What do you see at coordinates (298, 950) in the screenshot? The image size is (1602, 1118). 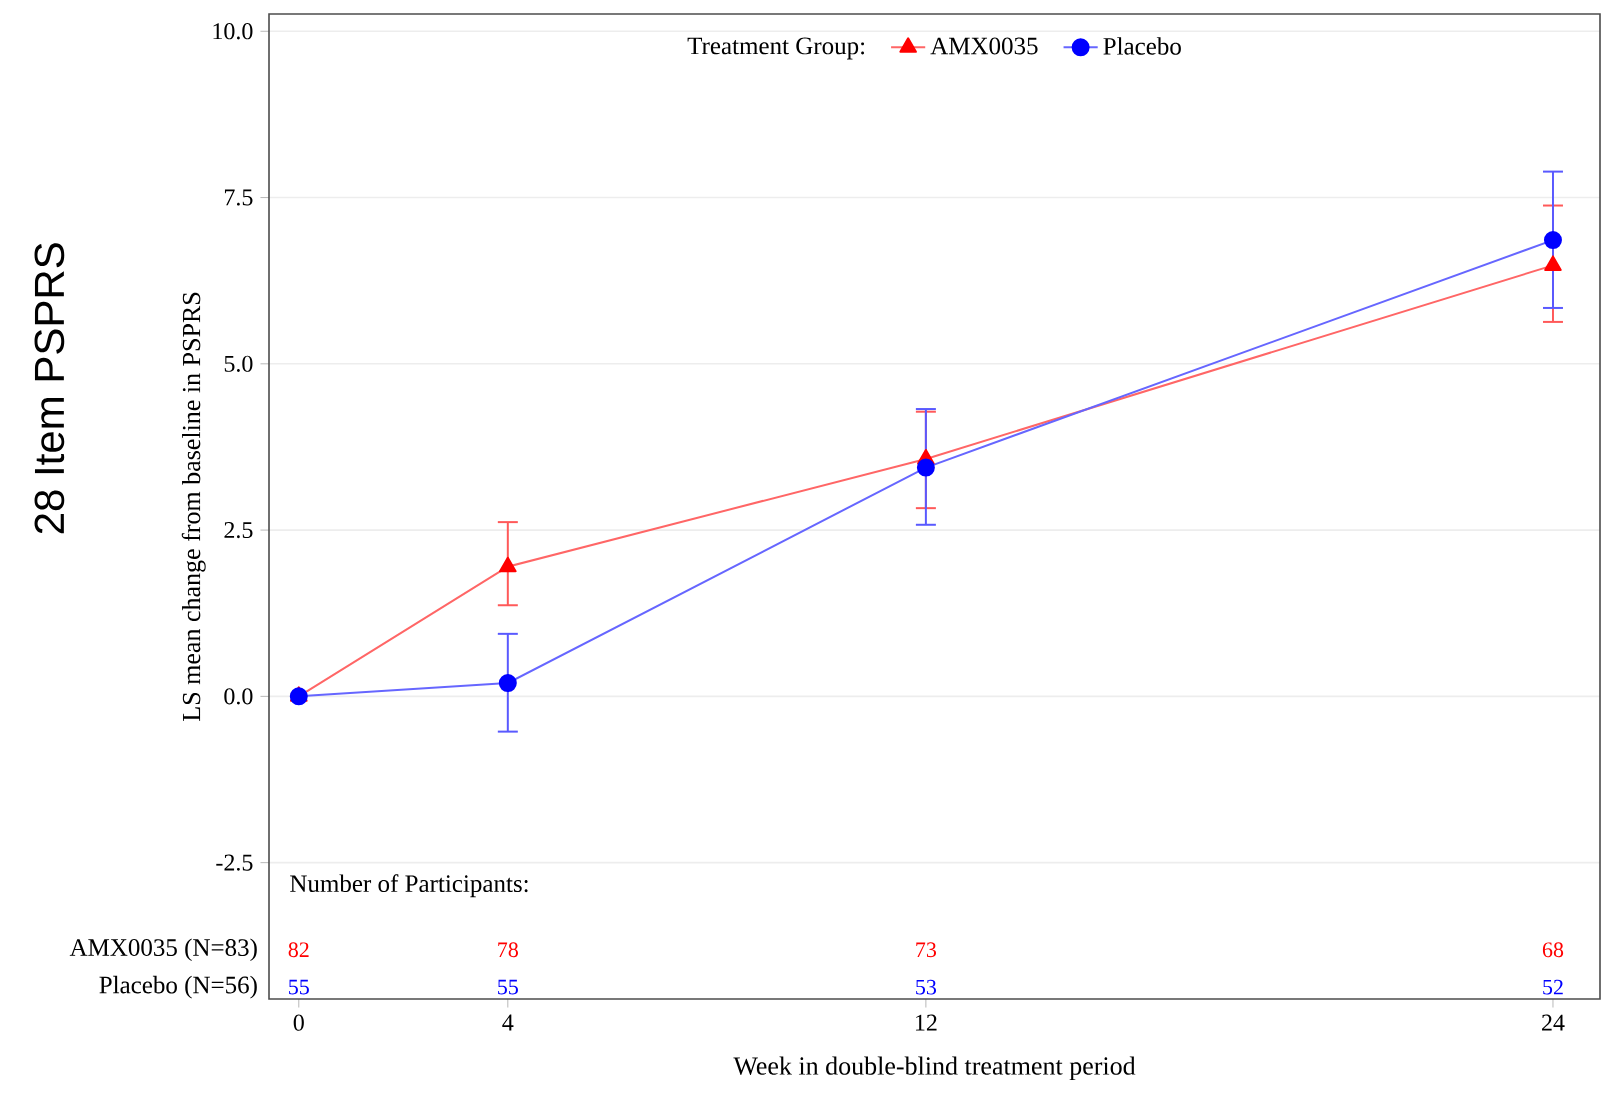 I see `annotation: 82` at bounding box center [298, 950].